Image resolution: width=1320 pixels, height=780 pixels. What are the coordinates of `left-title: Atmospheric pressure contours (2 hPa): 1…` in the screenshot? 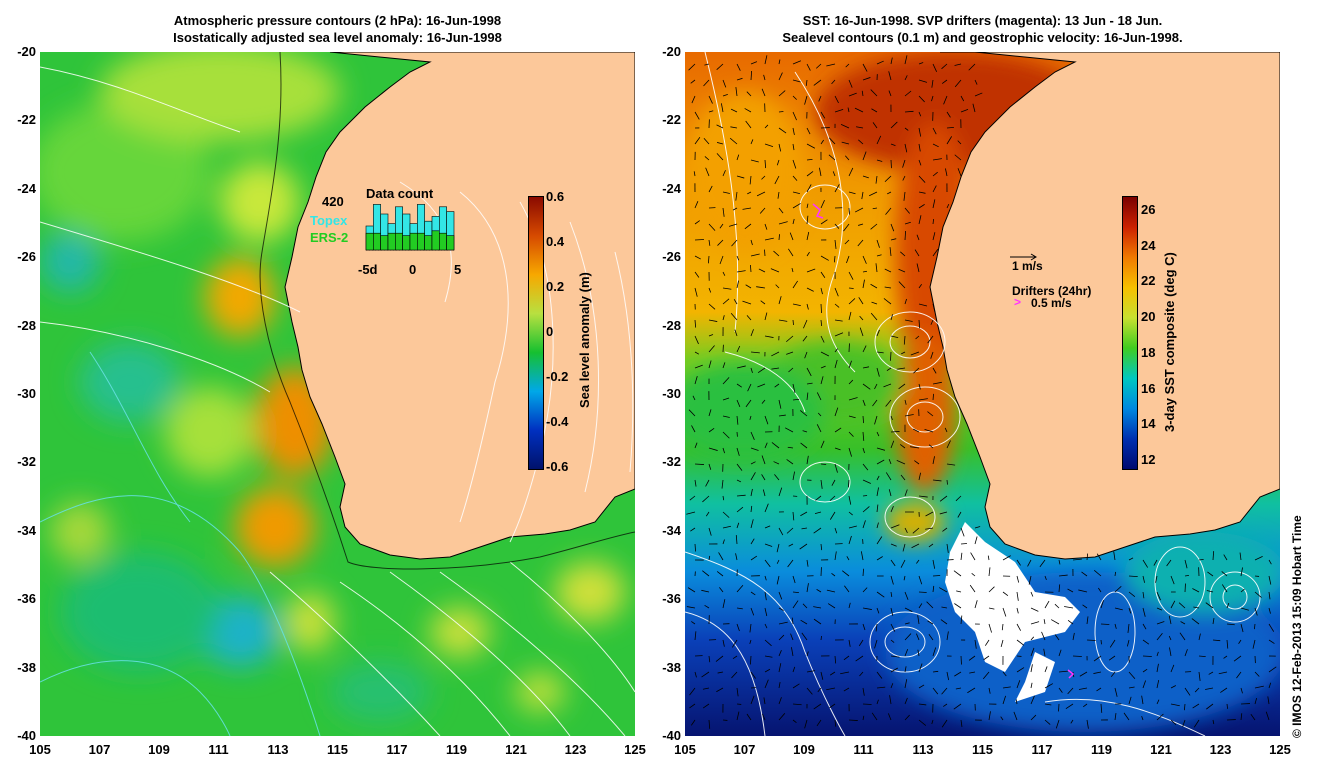 It's located at (337, 29).